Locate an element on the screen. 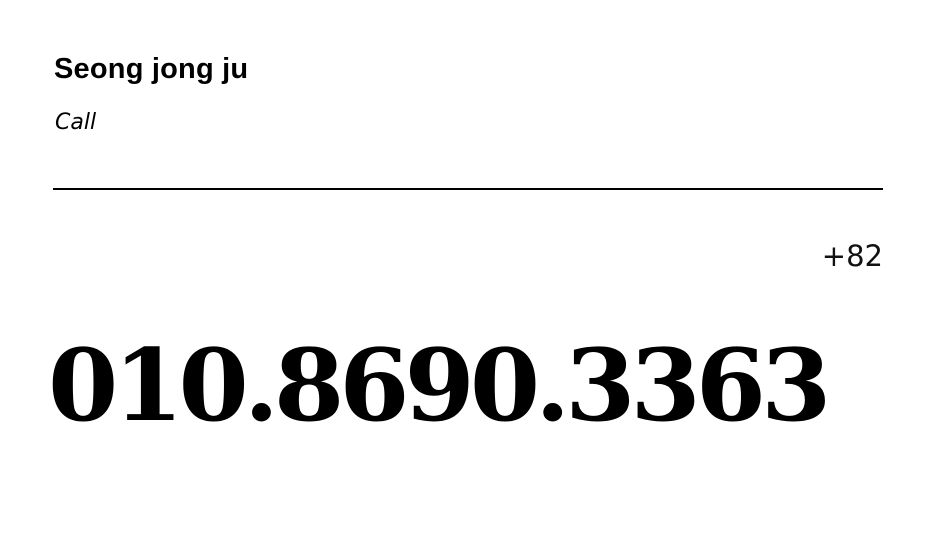 Image resolution: width=940 pixels, height=540 pixels. divider is located at coordinates (468, 189).